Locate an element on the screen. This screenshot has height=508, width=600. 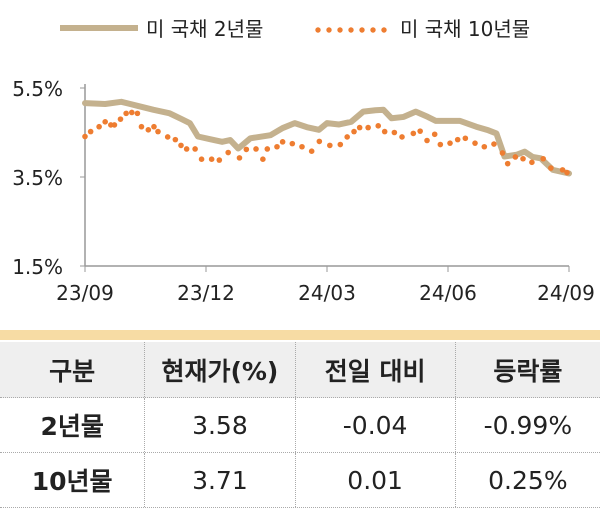
x-tick-label: 24/03 is located at coordinates (327, 293).